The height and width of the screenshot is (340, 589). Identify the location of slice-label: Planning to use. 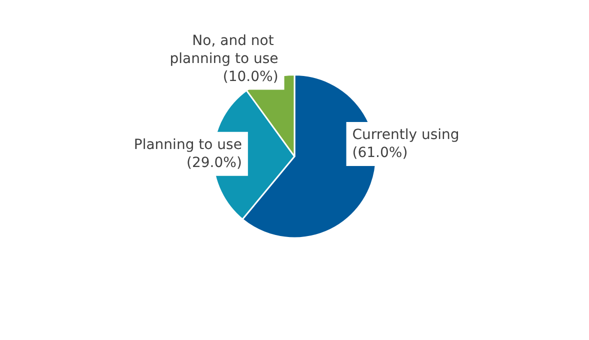
(188, 144).